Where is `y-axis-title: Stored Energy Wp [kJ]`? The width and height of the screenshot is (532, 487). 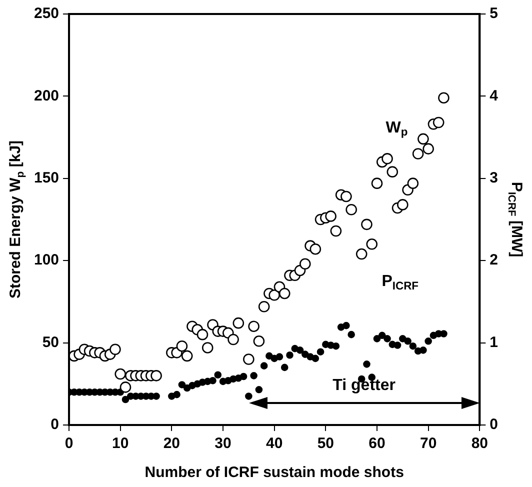
y-axis-title: Stored Energy Wp [kJ] is located at coordinates (16, 219).